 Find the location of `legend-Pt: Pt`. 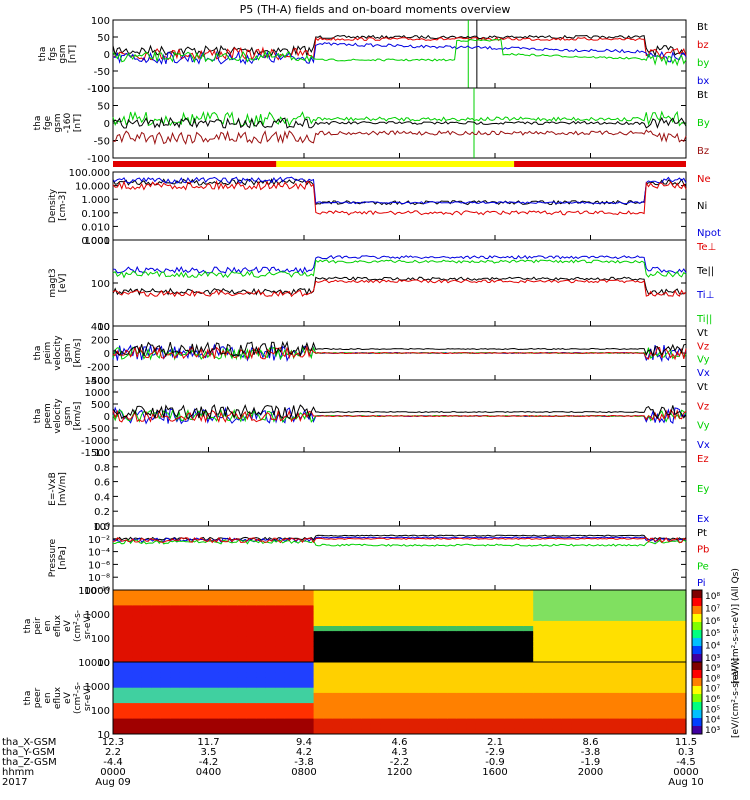

legend-Pt: Pt is located at coordinates (702, 533).